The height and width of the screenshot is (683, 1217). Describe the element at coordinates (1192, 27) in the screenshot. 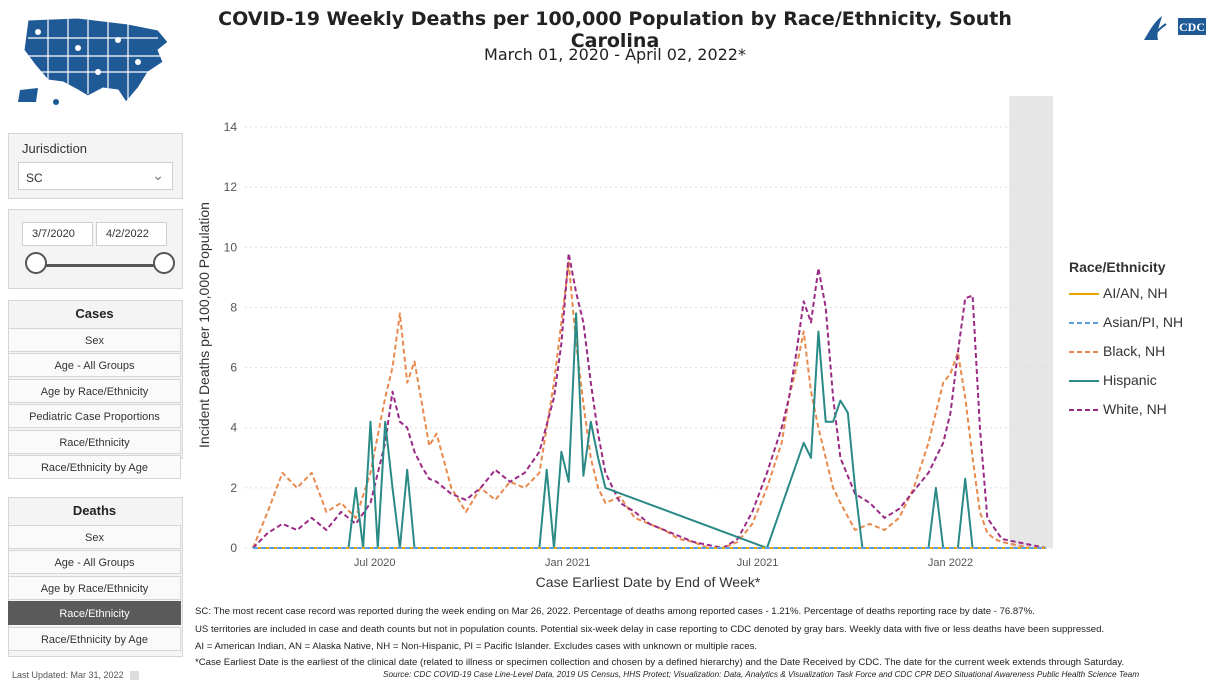

I see `cdc-logo-text: CDC` at that location.